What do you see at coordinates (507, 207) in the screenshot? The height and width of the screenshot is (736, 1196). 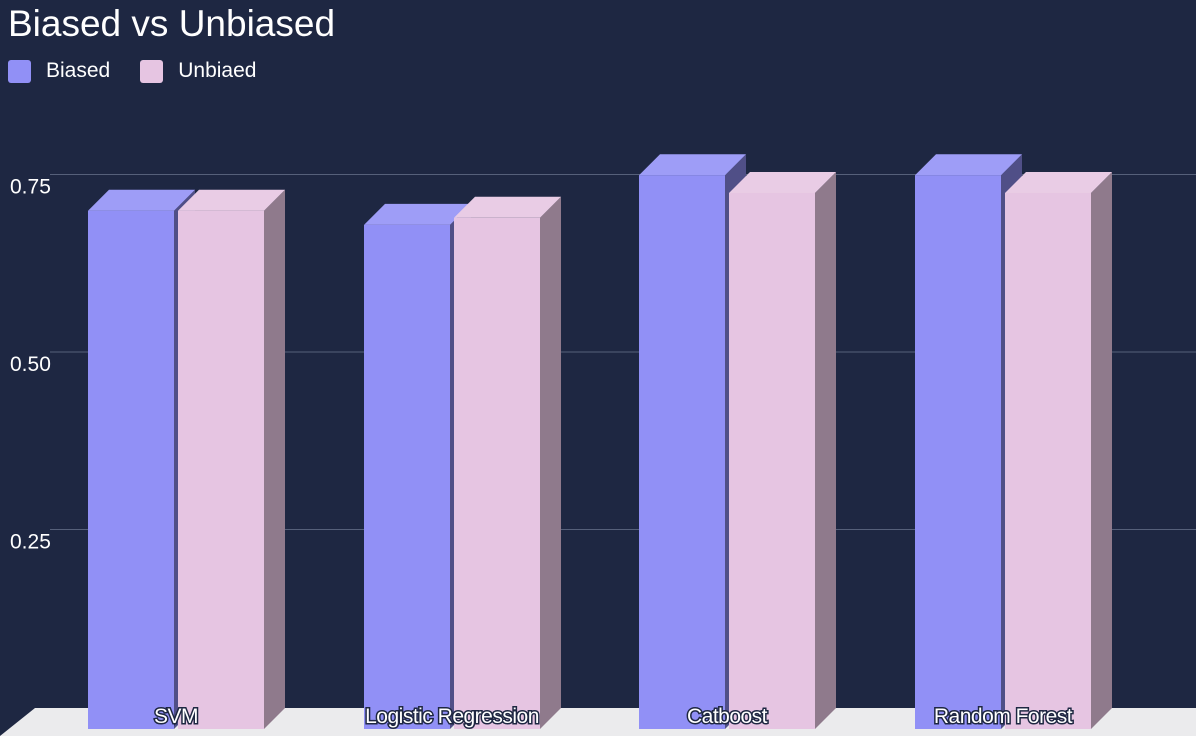 I see `bar-unbiased-logistic-regression-top` at bounding box center [507, 207].